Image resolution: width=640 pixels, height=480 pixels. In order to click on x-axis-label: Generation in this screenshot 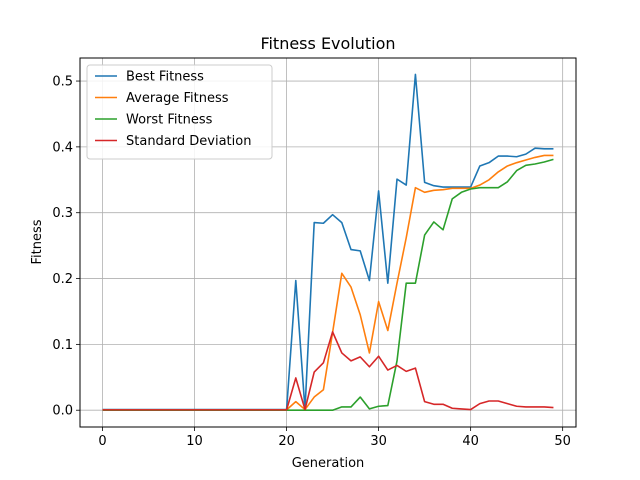, I will do `click(328, 463)`.